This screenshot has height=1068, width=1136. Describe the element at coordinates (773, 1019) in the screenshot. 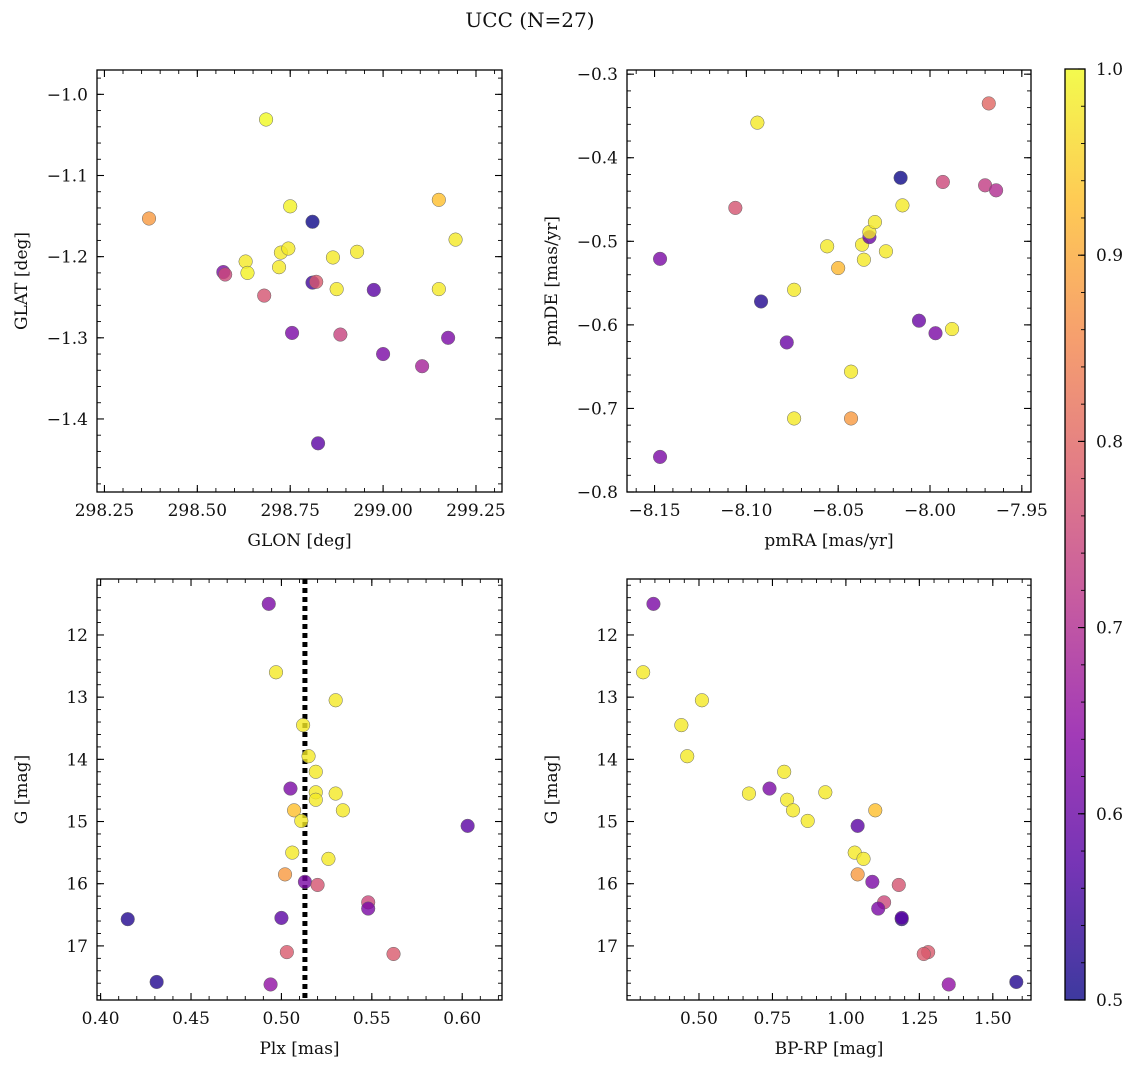

I see `x-tick-label: 0.75` at that location.